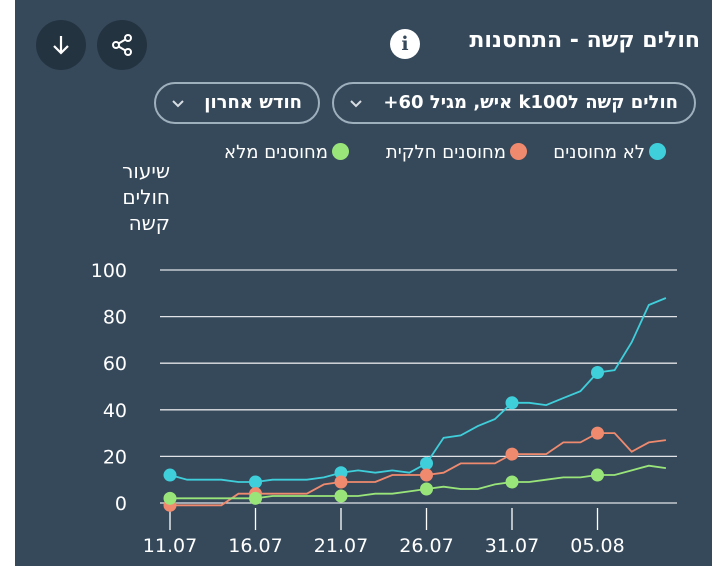  I want to click on legend-item-partial: מחוסנים חלקית, so click(456, 153).